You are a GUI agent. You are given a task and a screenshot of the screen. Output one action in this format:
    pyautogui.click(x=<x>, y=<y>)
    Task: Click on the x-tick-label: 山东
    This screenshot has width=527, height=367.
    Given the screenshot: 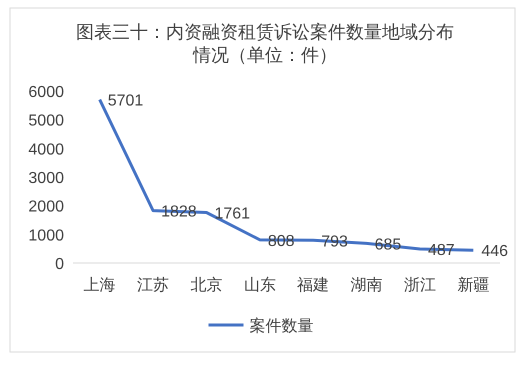 What is the action you would take?
    pyautogui.click(x=260, y=285)
    